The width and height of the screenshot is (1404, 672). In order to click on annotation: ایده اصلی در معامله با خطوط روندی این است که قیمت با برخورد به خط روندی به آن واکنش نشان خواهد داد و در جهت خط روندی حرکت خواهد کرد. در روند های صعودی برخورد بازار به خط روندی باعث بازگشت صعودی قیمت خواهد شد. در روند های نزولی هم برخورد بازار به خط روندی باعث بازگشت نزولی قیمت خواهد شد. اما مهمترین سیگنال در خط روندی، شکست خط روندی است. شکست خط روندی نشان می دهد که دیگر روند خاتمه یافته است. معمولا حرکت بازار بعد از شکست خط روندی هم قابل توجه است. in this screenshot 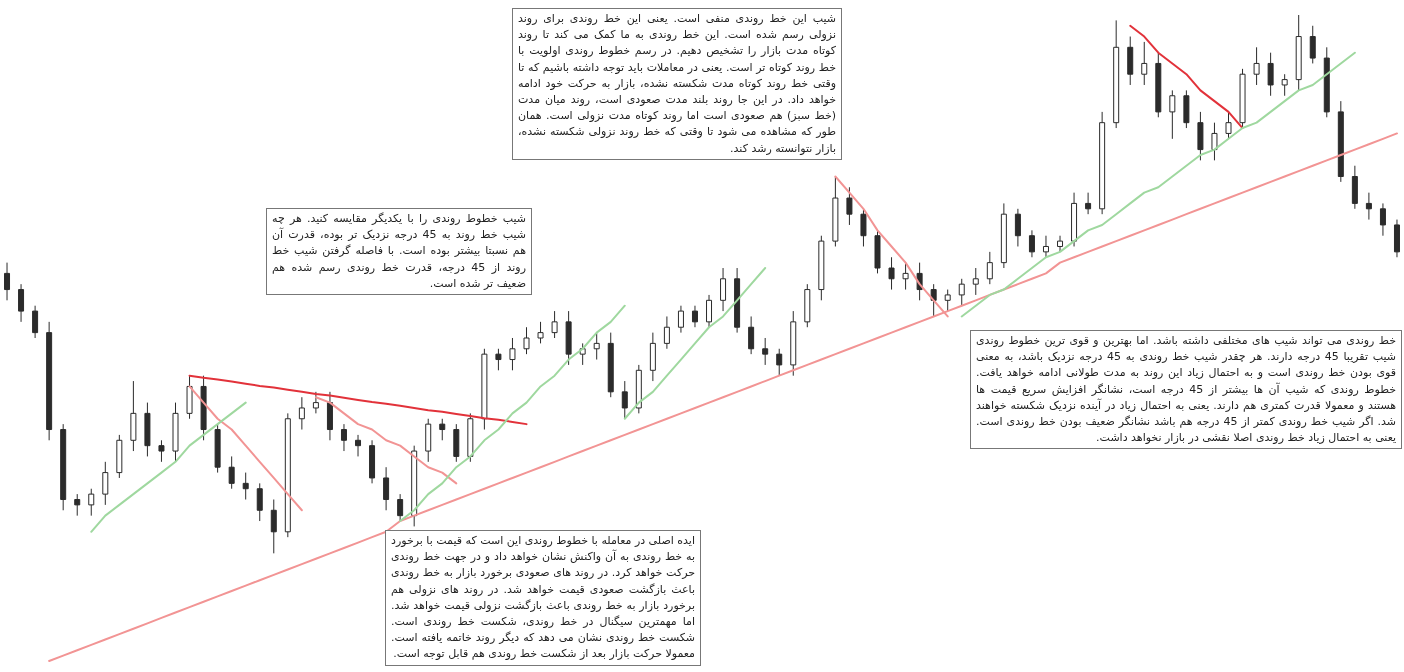, I will do `click(543, 598)`.